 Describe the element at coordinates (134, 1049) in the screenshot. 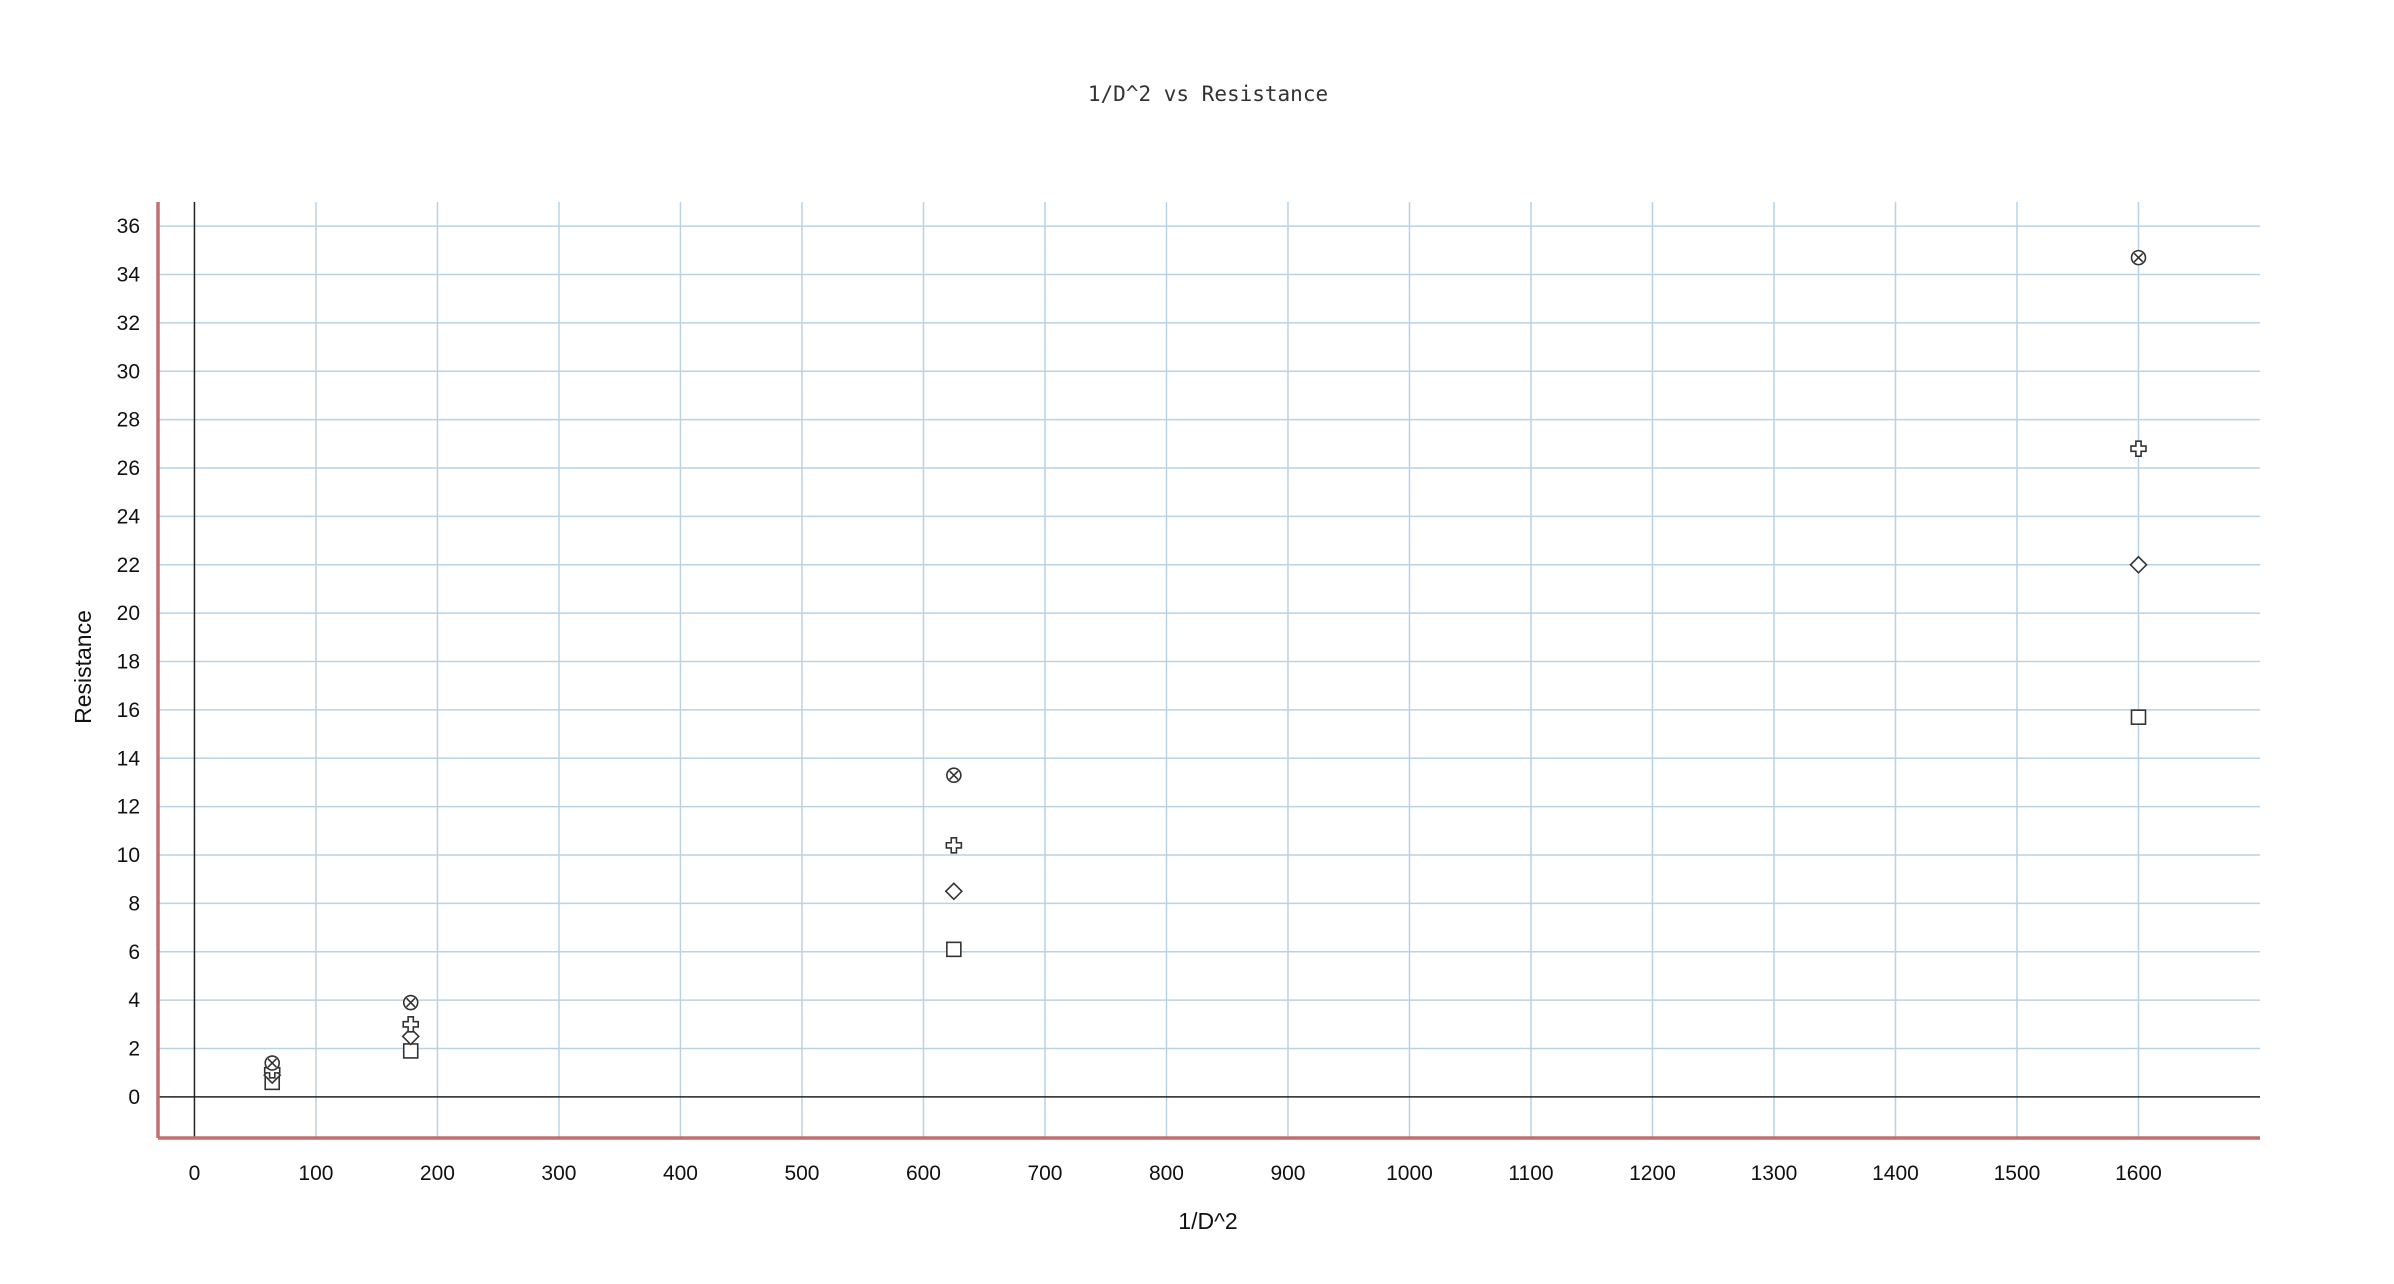

I see `y-tick-label: 2` at that location.